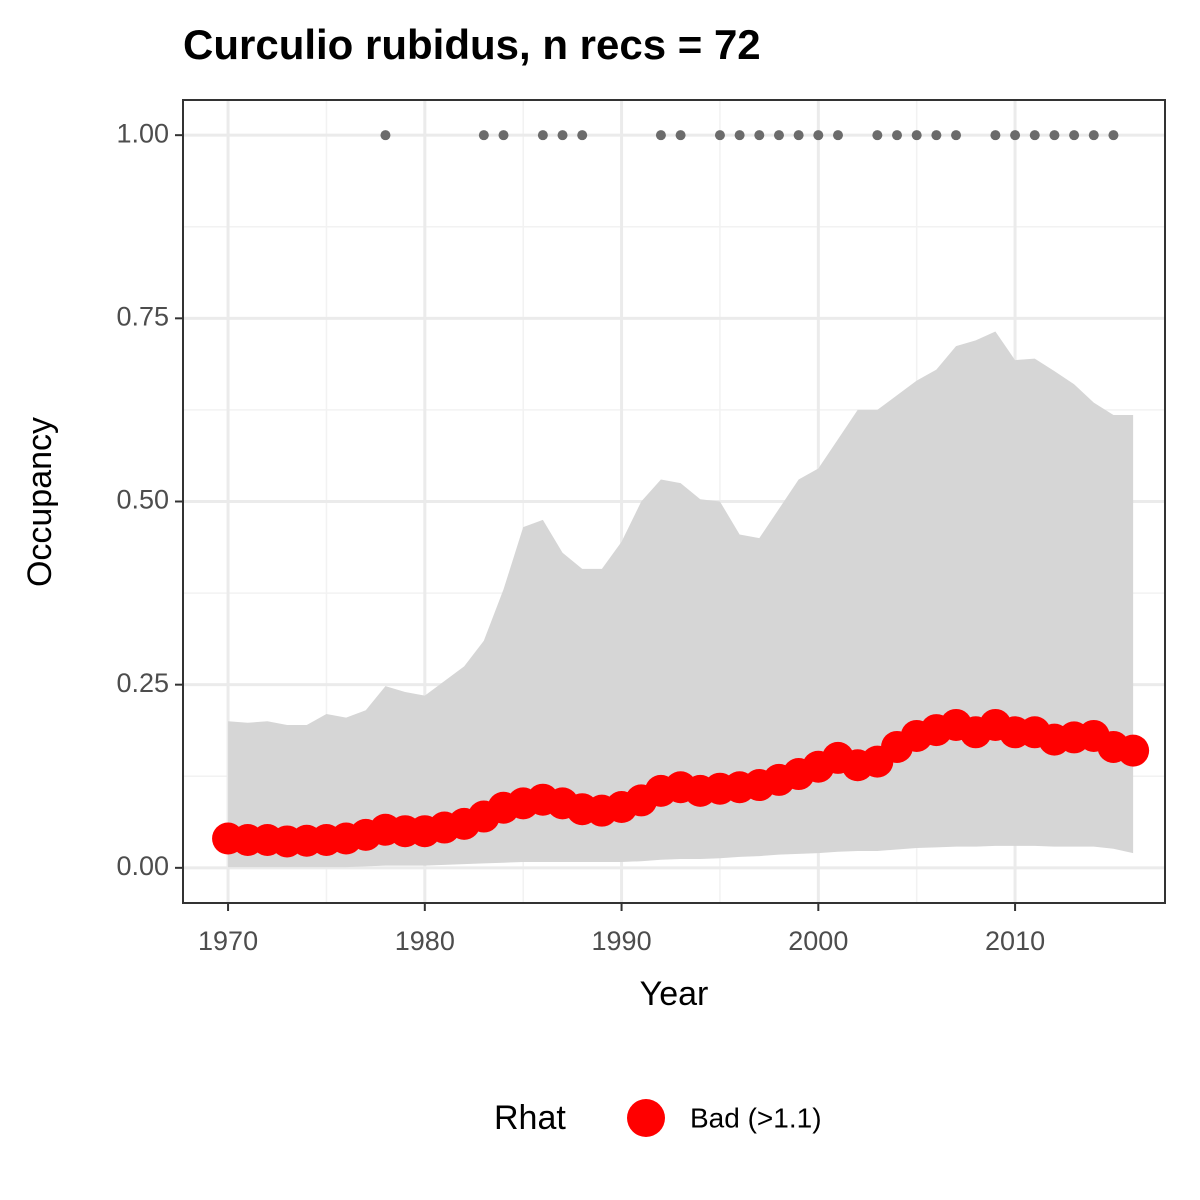 The height and width of the screenshot is (1200, 1200). Describe the element at coordinates (756, 1117) in the screenshot. I see `legend-label: Bad (>1.1)` at that location.